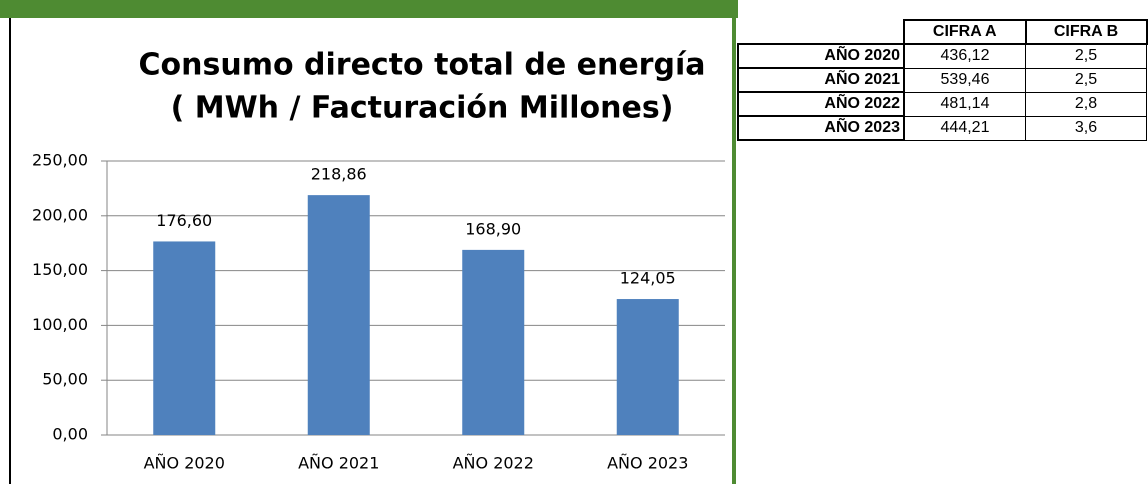 The width and height of the screenshot is (1148, 484). Describe the element at coordinates (338, 463) in the screenshot. I see `x-tick-label: AÑO 2021` at that location.